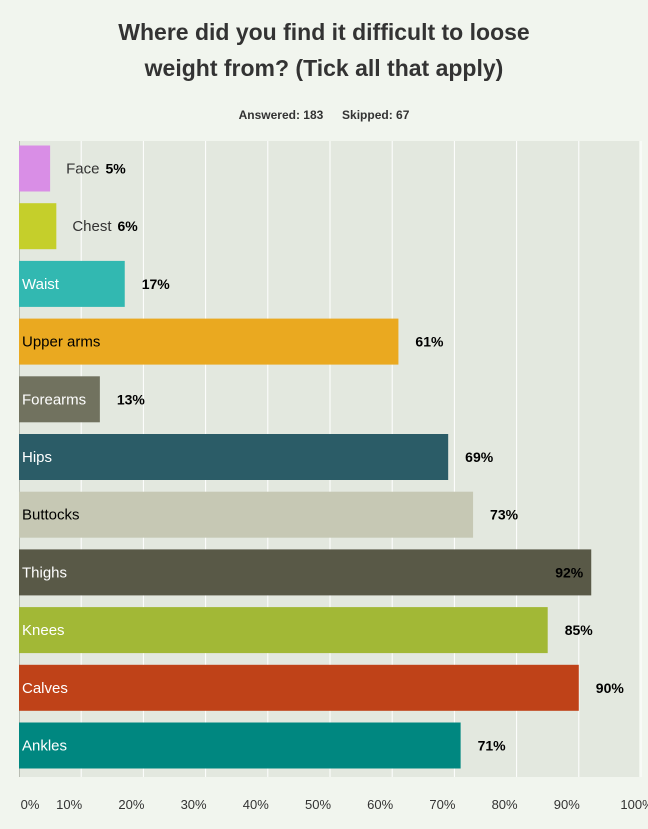 Image resolution: width=648 pixels, height=829 pixels. What do you see at coordinates (44, 746) in the screenshot?
I see `bar-category-label: Ankles` at bounding box center [44, 746].